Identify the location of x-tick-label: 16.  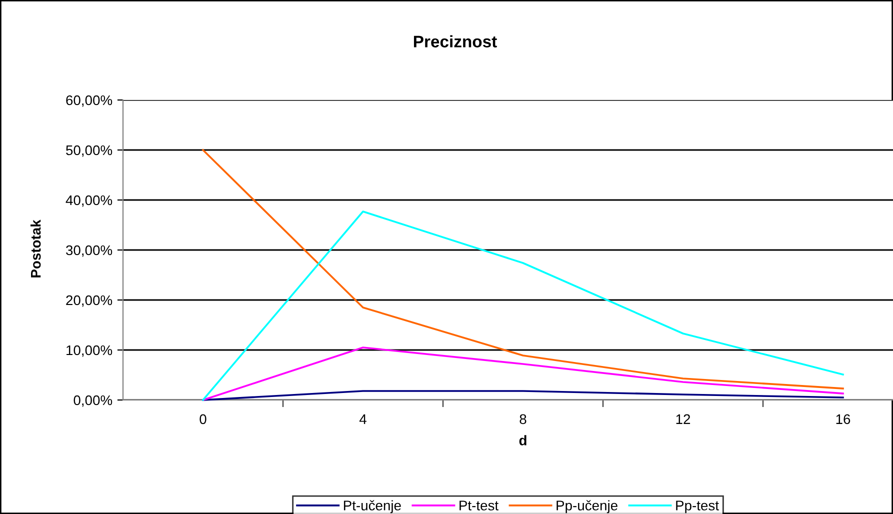
(843, 419).